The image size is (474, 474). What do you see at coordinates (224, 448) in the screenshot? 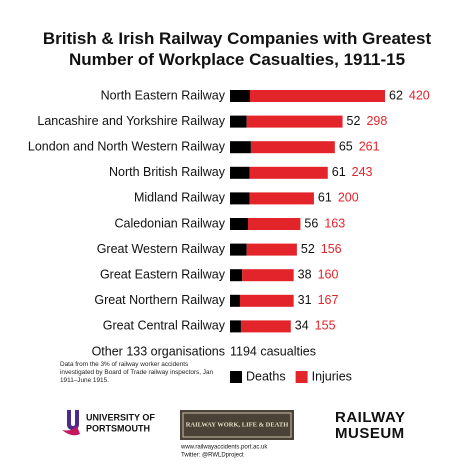
I see `website: www.railwayaccidents.port.ac.uk` at bounding box center [224, 448].